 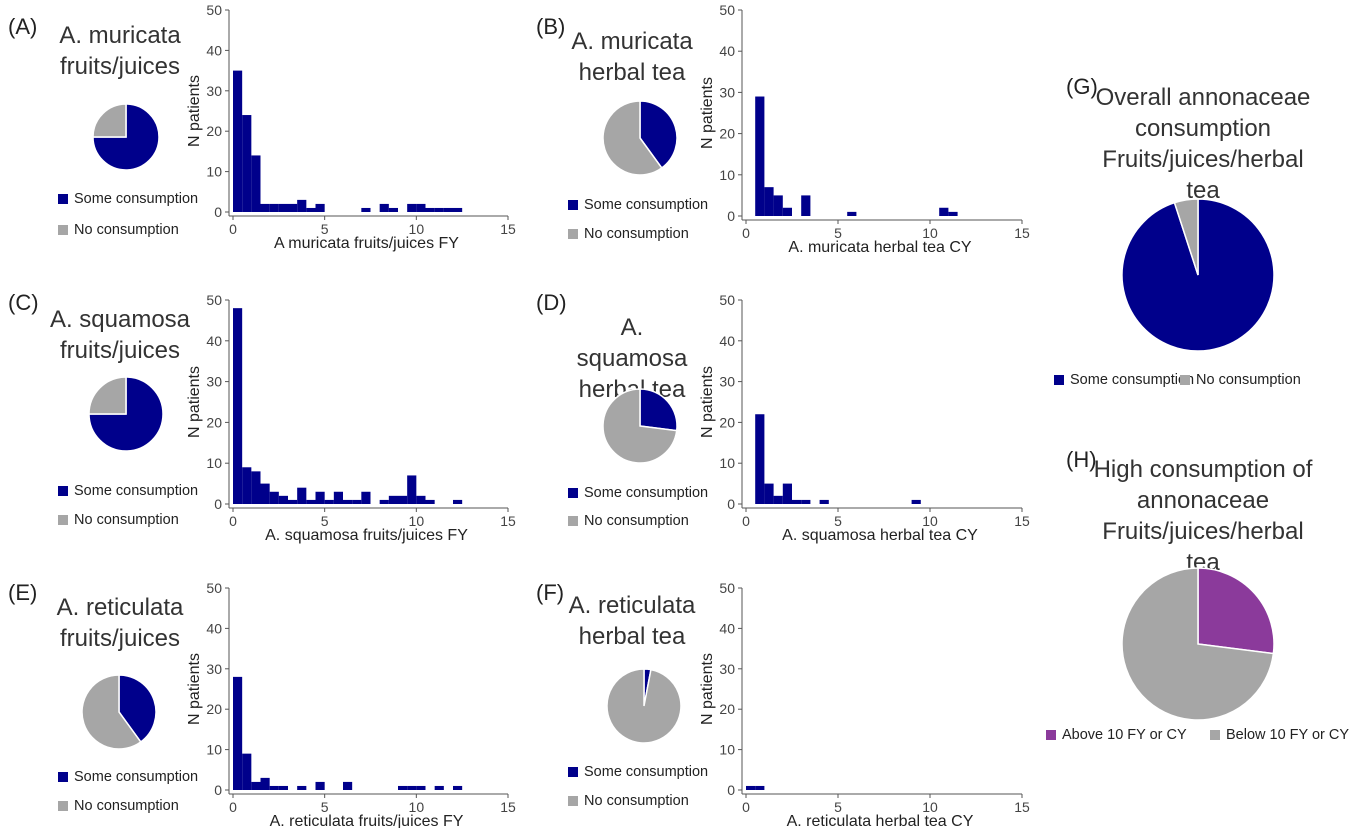 What do you see at coordinates (23, 302) in the screenshot?
I see `panel-letter: (C)` at bounding box center [23, 302].